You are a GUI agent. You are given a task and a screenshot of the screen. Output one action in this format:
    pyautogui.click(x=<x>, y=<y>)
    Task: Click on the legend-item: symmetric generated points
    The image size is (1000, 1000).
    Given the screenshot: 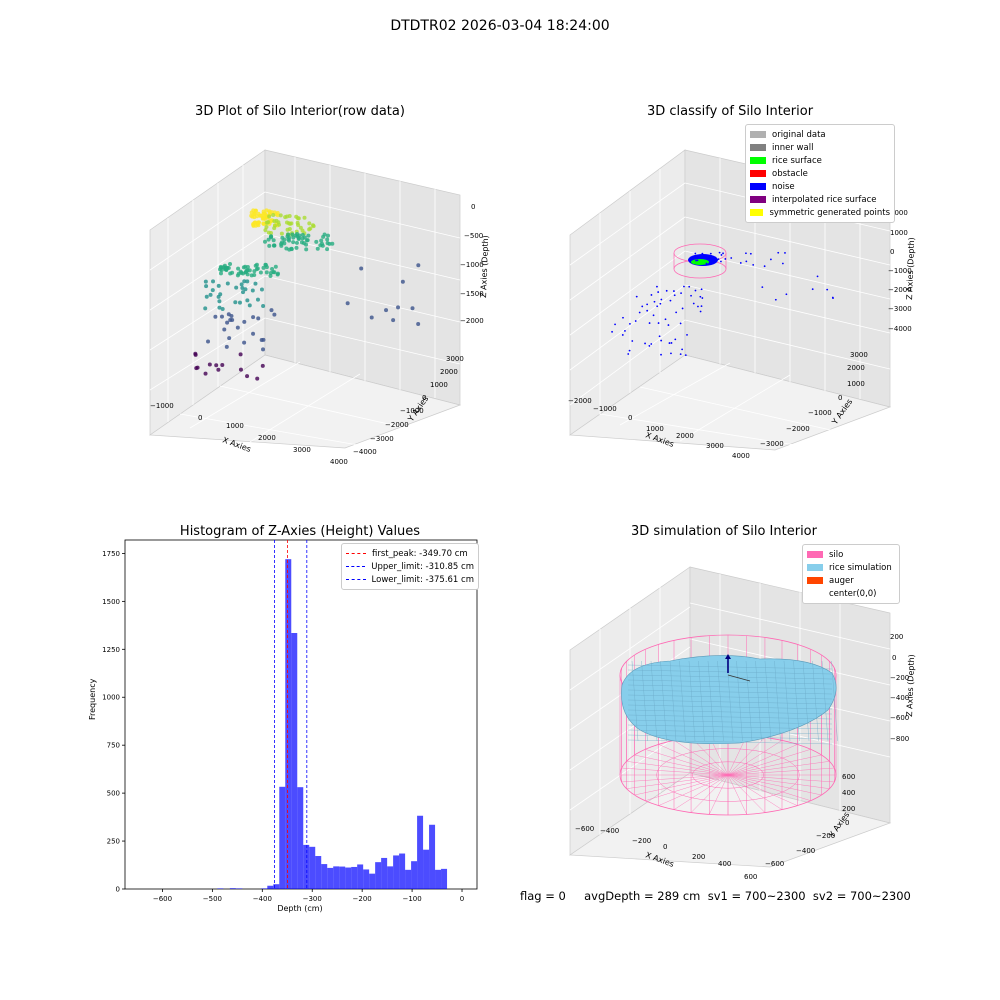 What is the action you would take?
    pyautogui.click(x=820, y=212)
    